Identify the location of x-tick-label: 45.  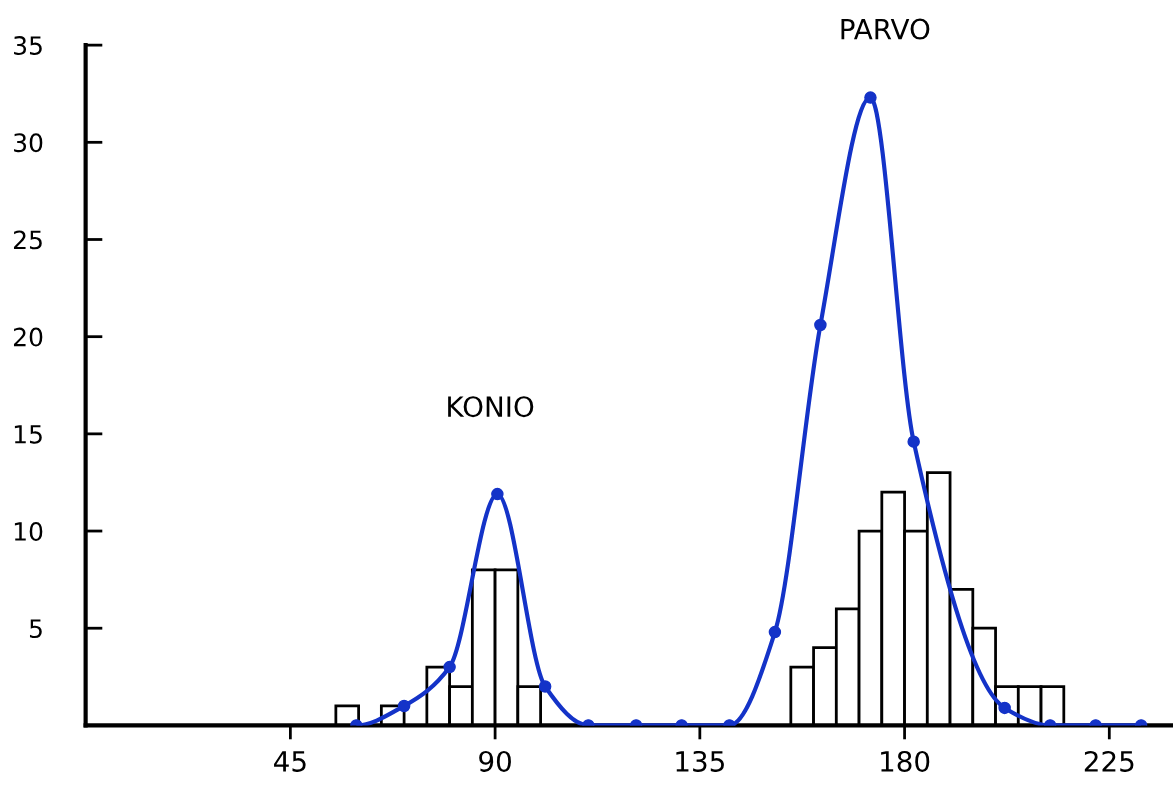
(290, 761).